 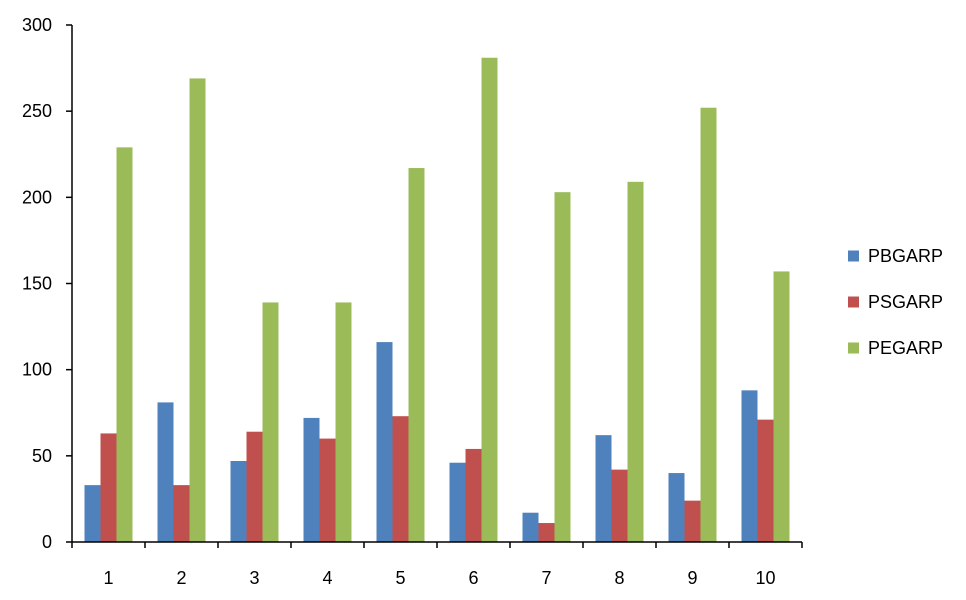 What do you see at coordinates (47, 542) in the screenshot?
I see `y-tick-label: 0` at bounding box center [47, 542].